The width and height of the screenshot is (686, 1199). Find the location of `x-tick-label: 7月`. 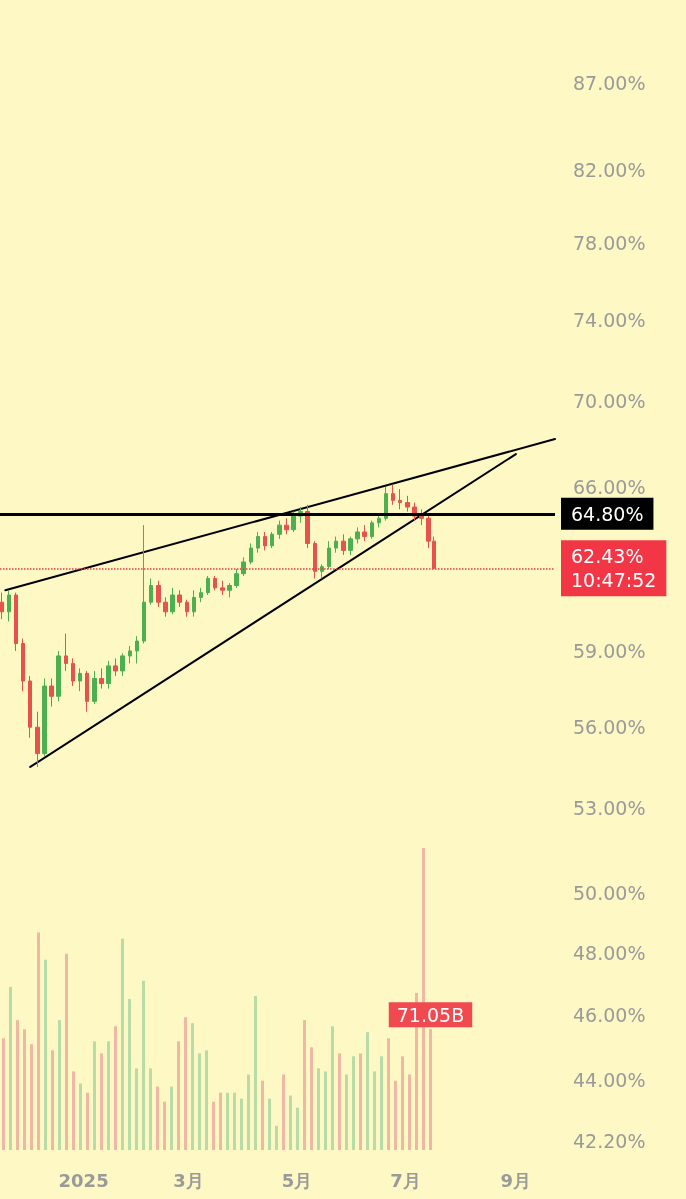

x-tick-label: 7月 is located at coordinates (405, 1180).